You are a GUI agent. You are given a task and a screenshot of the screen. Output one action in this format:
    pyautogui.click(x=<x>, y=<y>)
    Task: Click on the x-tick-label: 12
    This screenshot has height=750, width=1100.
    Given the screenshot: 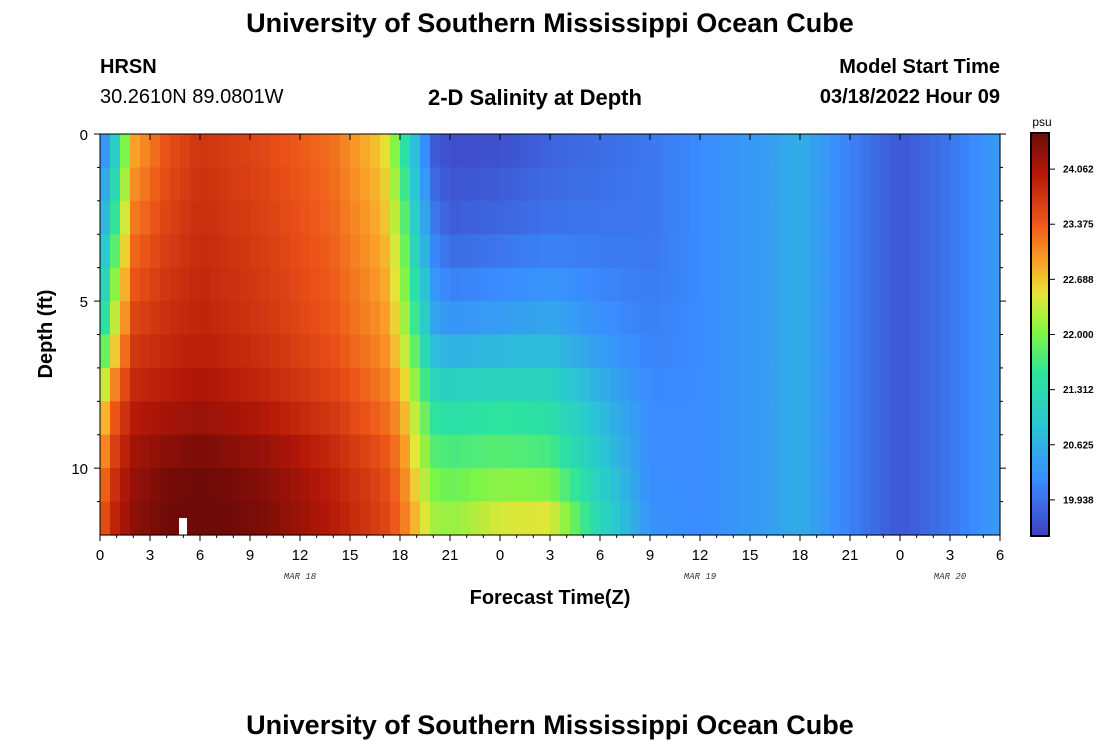 What is the action you would take?
    pyautogui.click(x=300, y=555)
    